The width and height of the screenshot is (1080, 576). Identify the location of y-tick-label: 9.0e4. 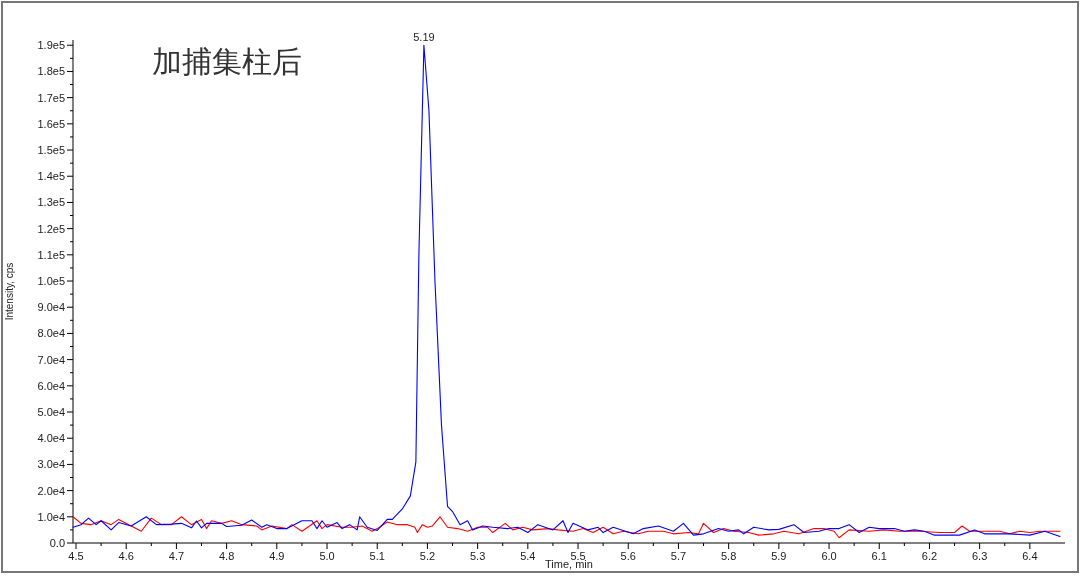
(51, 307).